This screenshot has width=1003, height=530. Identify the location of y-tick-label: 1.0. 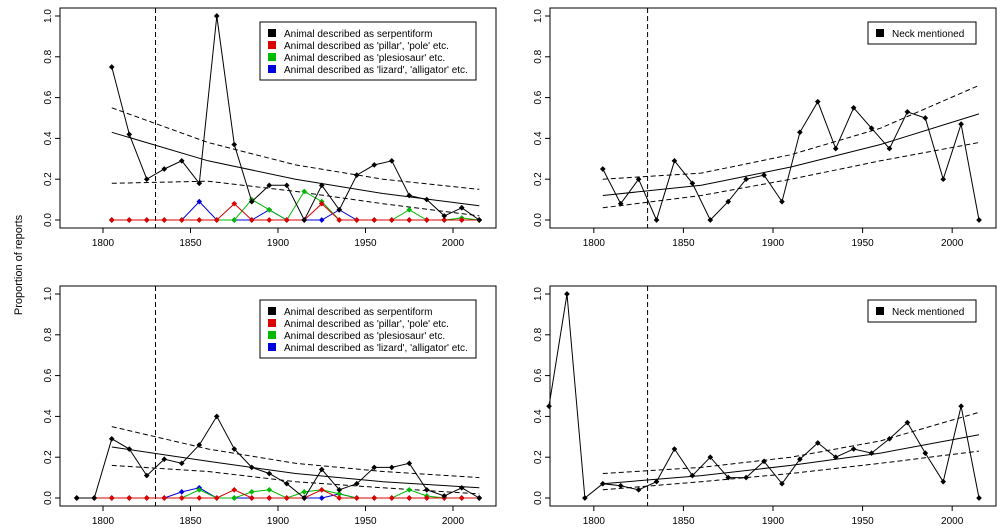
(48, 294).